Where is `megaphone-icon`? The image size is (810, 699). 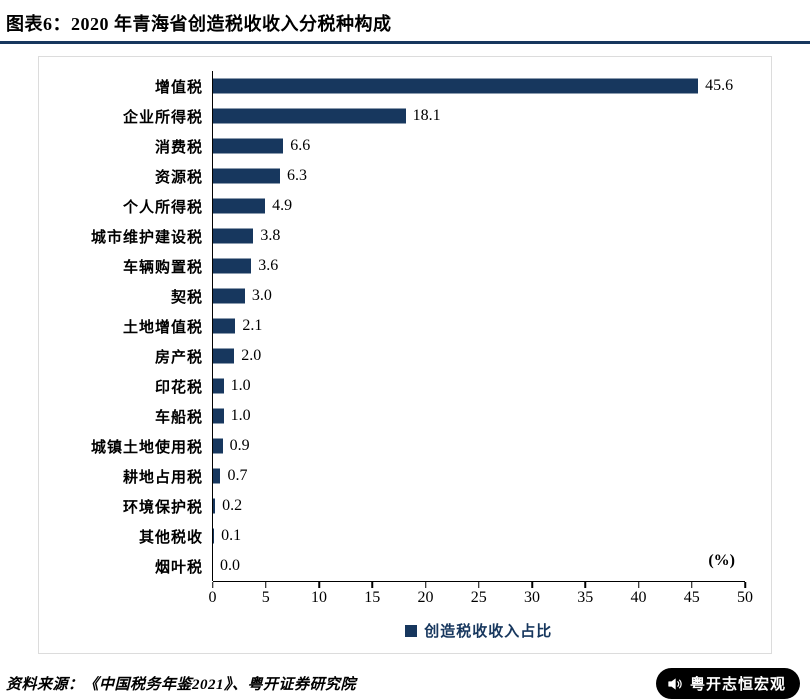
megaphone-icon is located at coordinates (675, 684).